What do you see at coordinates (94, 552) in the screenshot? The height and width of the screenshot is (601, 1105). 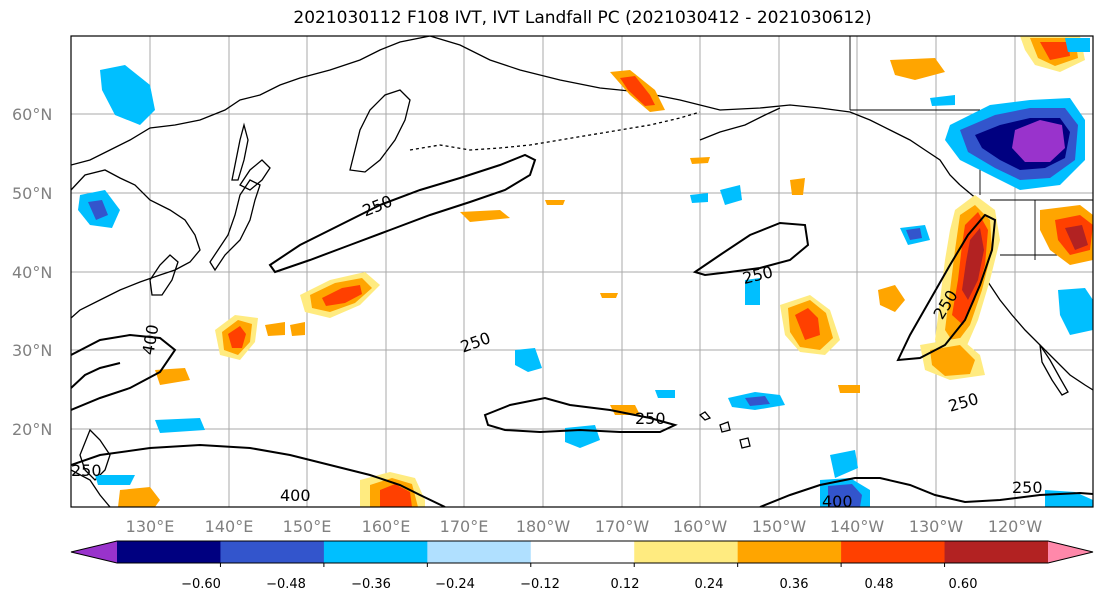 I see `colorbar-extend-min` at bounding box center [94, 552].